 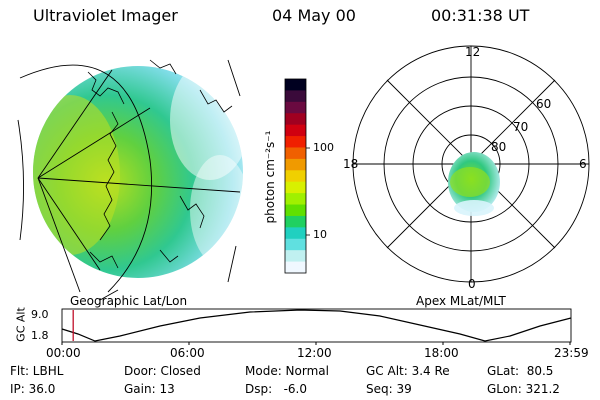 What do you see at coordinates (37, 371) in the screenshot?
I see `info-flt: Flt: LBHL` at bounding box center [37, 371].